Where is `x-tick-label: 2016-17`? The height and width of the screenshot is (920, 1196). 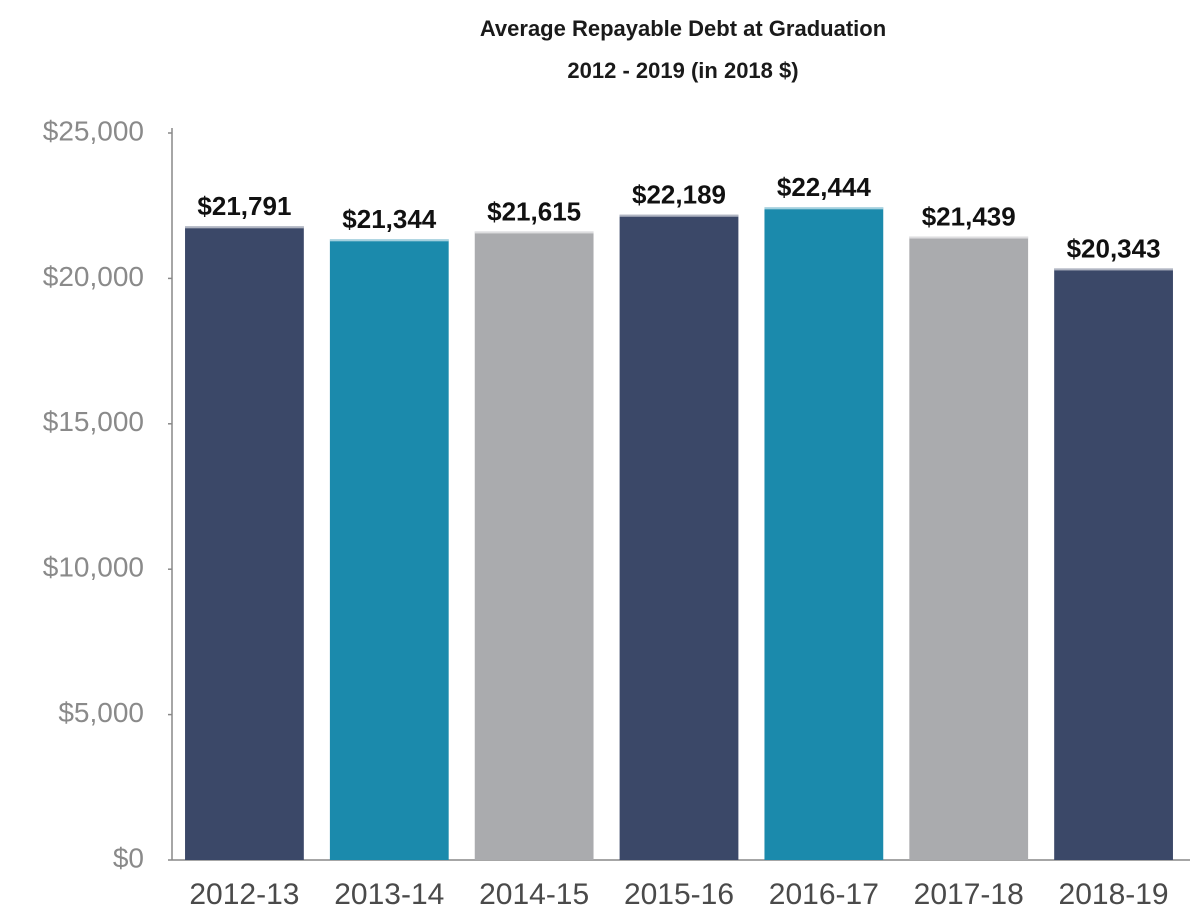
x-tick-label: 2016-17 is located at coordinates (824, 894).